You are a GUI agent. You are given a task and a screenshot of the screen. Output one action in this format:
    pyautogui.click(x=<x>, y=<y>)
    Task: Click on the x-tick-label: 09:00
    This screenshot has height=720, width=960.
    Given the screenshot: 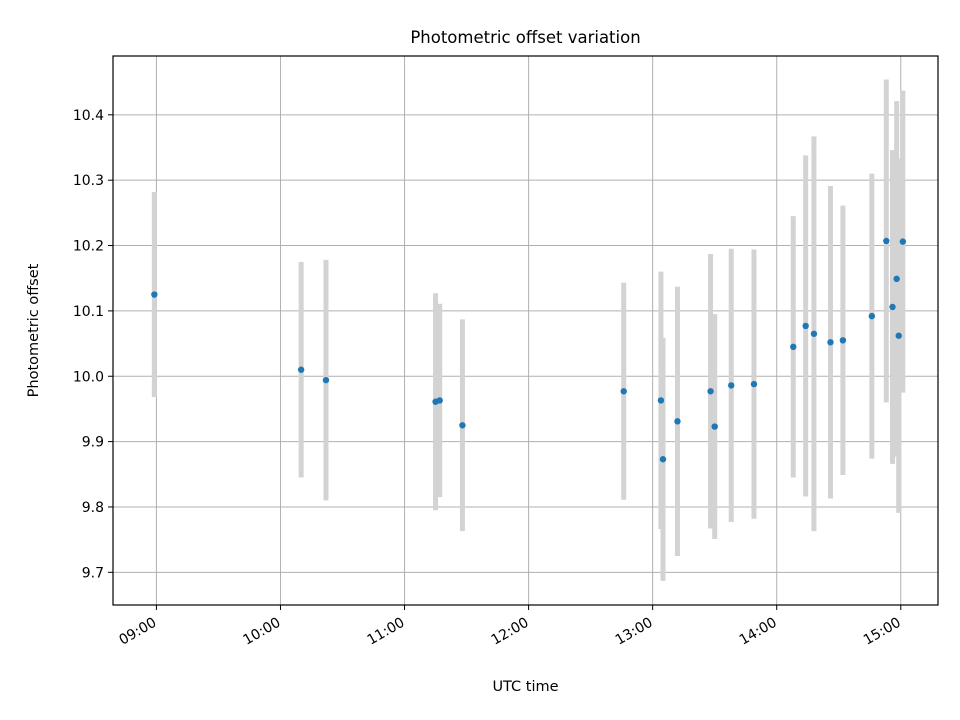 What is the action you would take?
    pyautogui.click(x=137, y=632)
    